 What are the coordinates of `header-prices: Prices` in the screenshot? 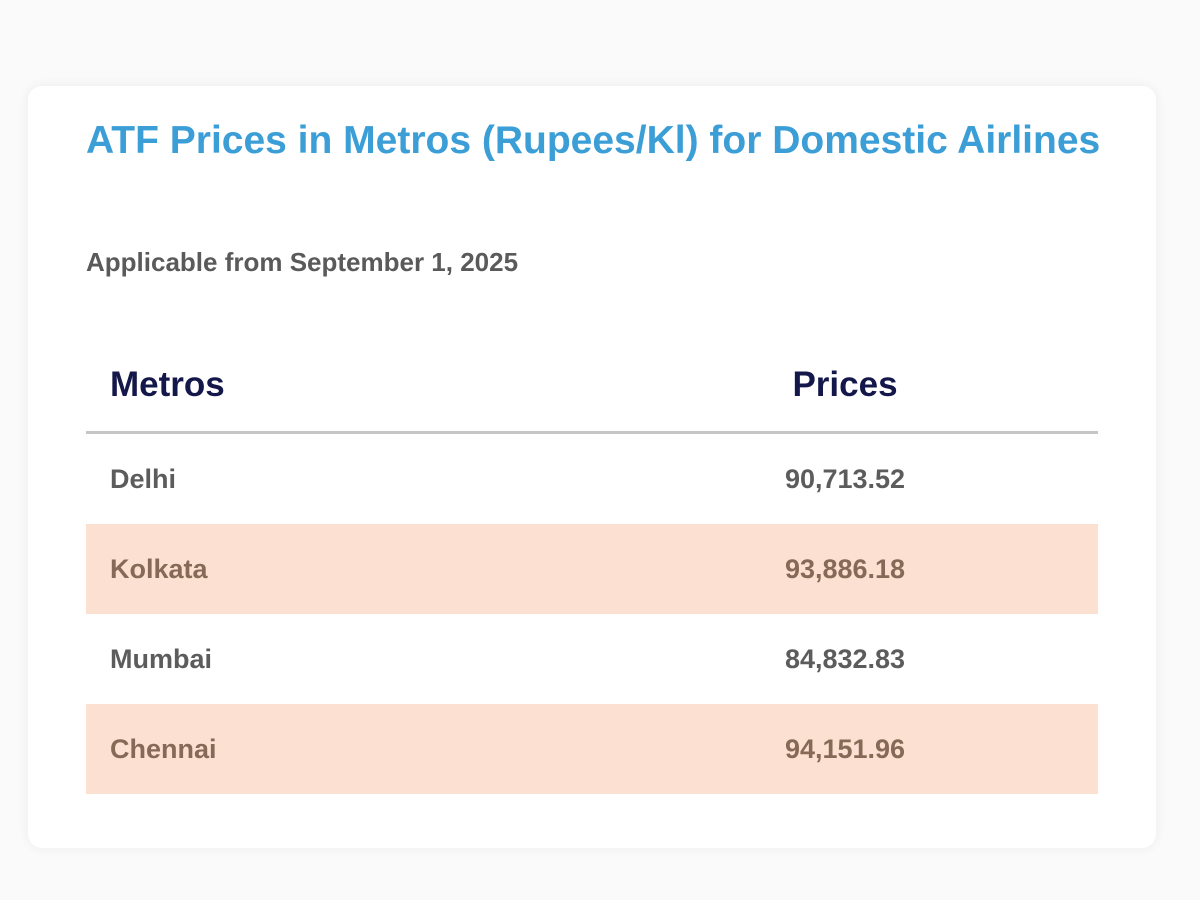 It's located at (845, 384).